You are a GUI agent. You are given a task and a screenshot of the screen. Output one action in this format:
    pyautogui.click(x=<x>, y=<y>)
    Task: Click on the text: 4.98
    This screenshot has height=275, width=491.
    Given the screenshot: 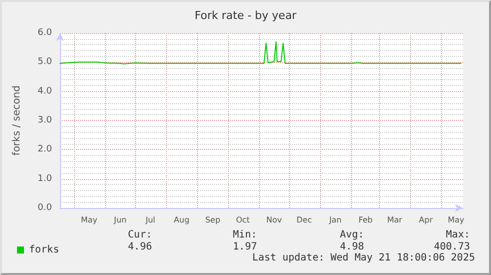 What is the action you would take?
    pyautogui.click(x=352, y=247)
    